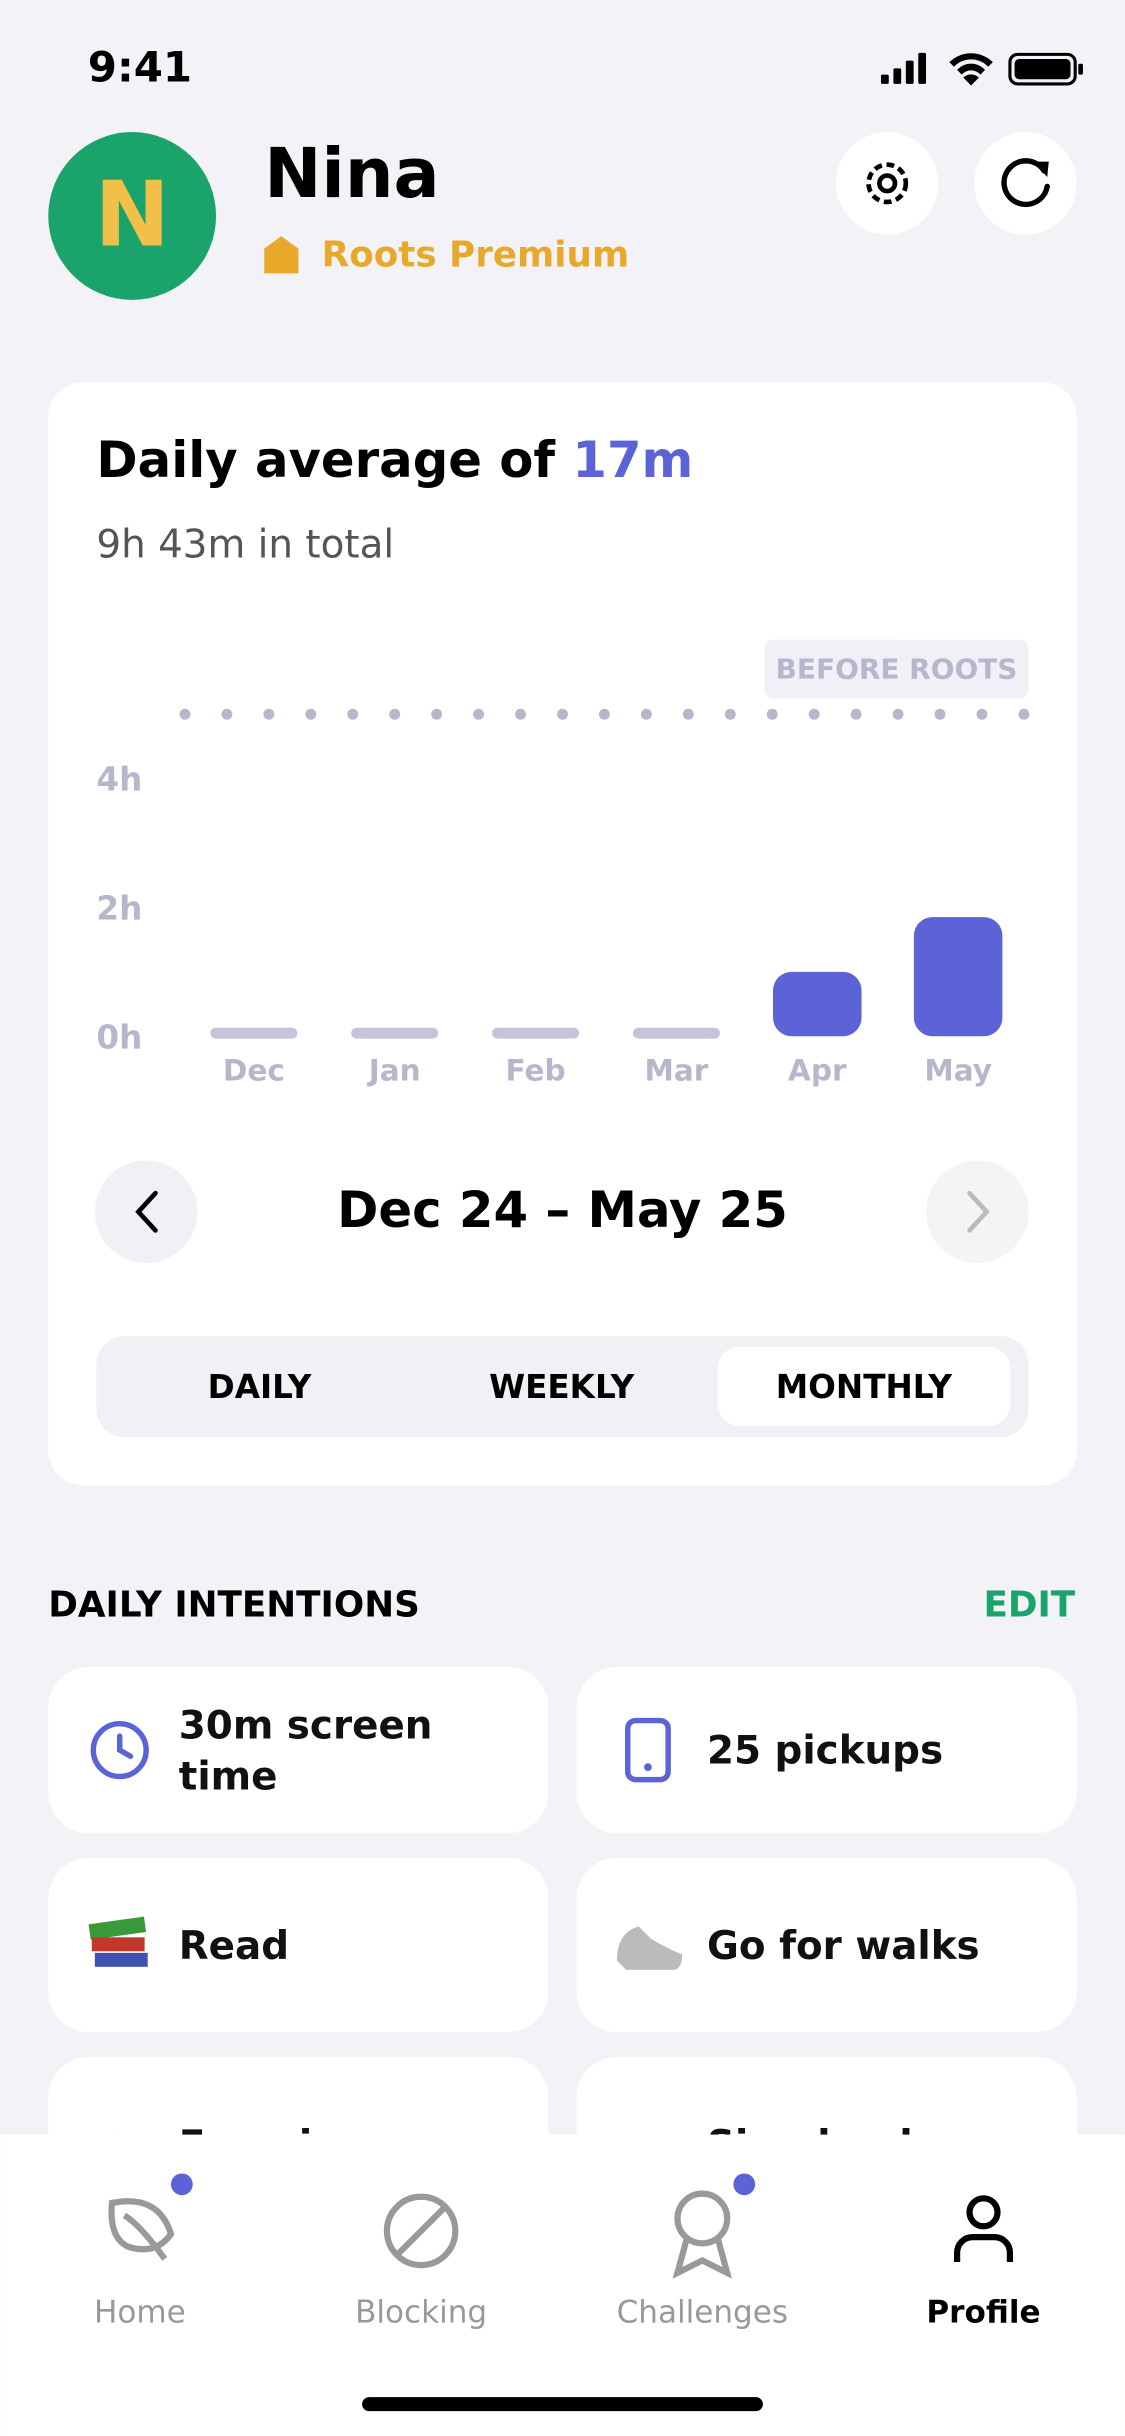 The image size is (1125, 2436). I want to click on profile-name: Nina, so click(351, 174).